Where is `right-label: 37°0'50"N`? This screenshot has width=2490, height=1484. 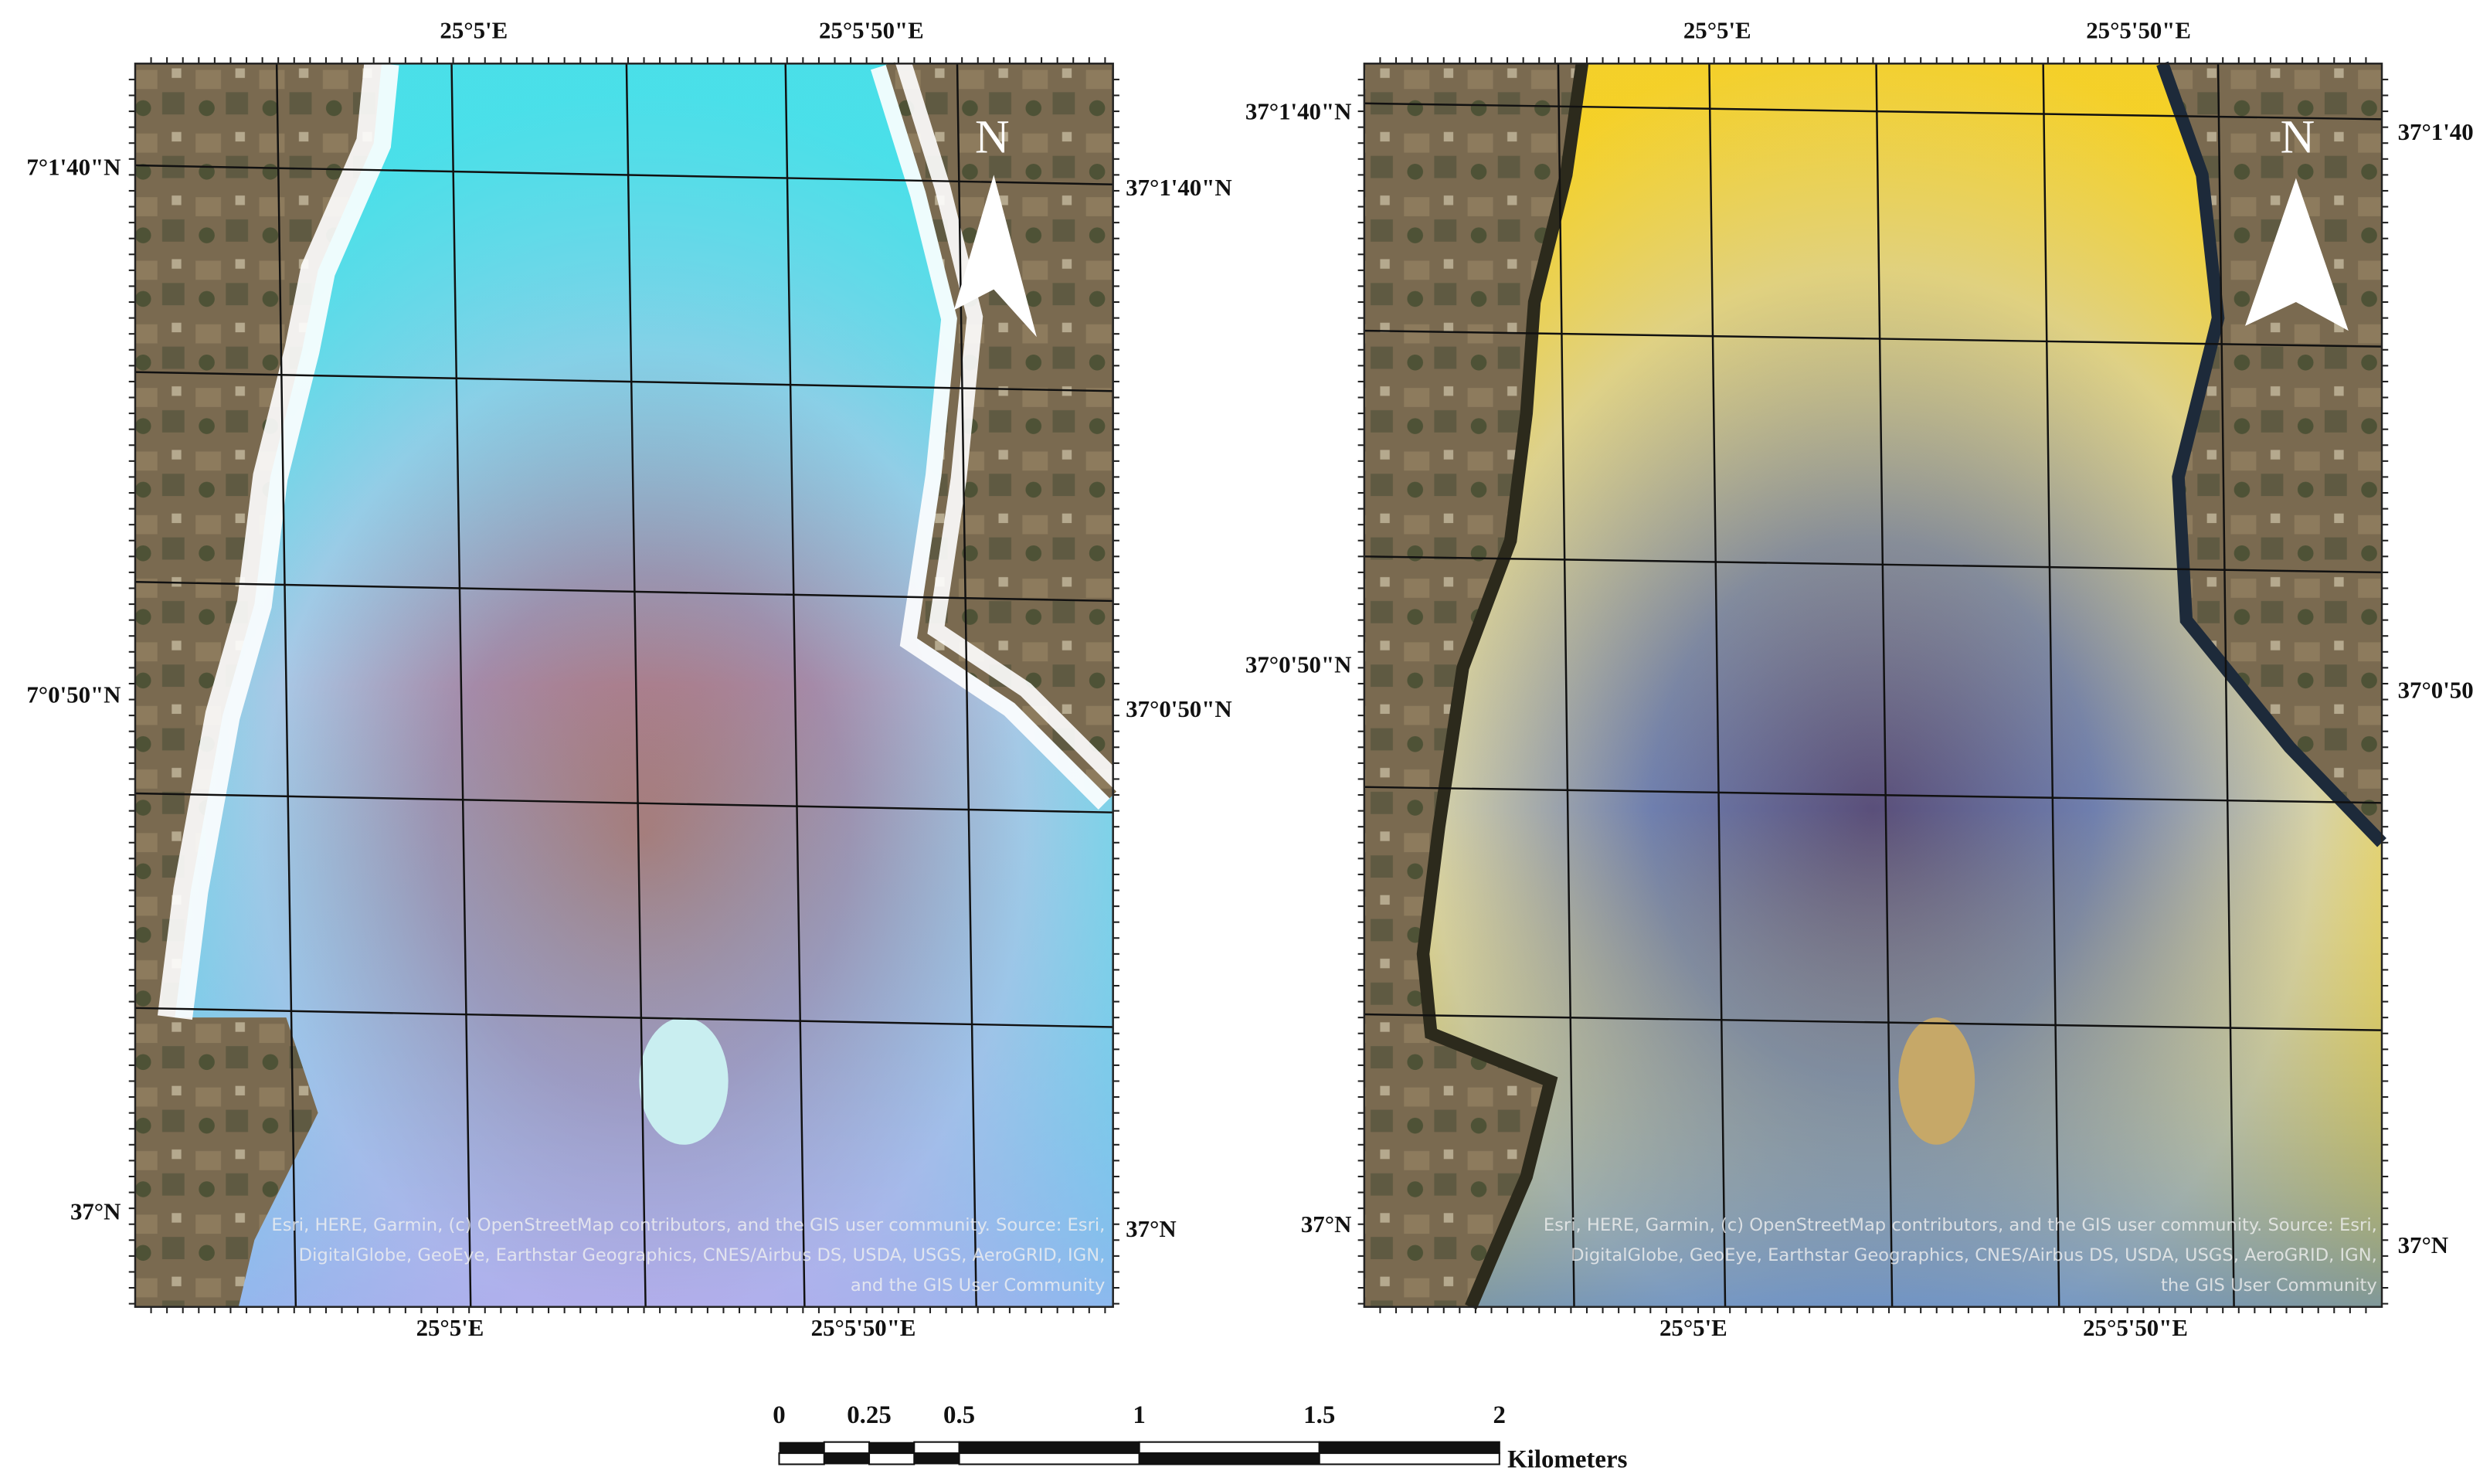 right-label: 37°0'50"N is located at coordinates (1178, 708).